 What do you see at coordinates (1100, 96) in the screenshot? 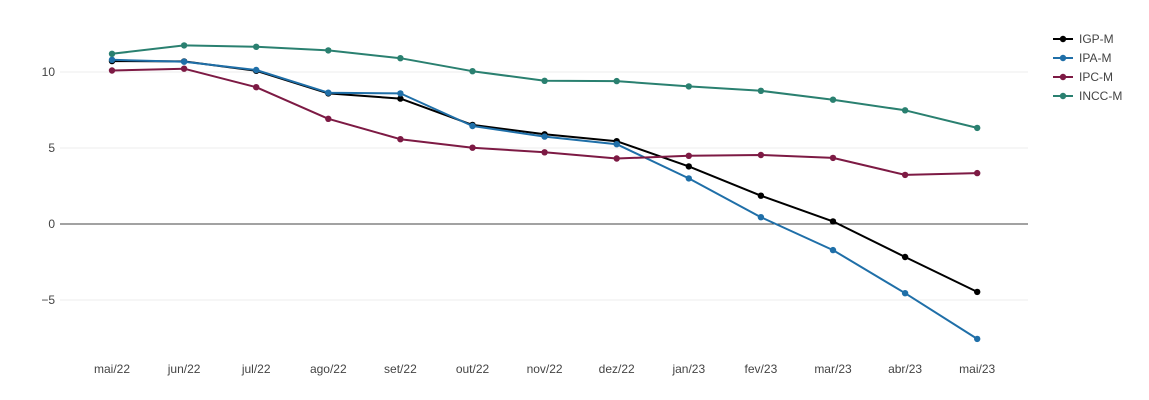
I see `legend-label: INCC-M` at bounding box center [1100, 96].